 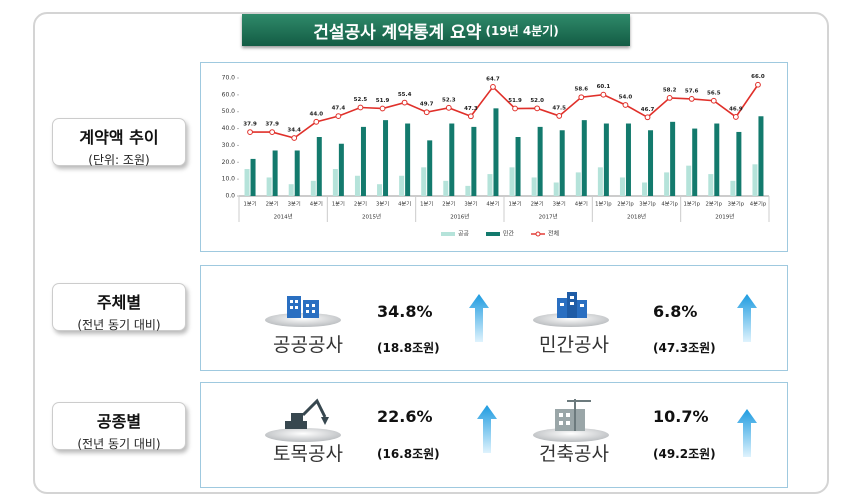 What do you see at coordinates (119, 137) in the screenshot?
I see `label-title: 계약액 추이` at bounding box center [119, 137].